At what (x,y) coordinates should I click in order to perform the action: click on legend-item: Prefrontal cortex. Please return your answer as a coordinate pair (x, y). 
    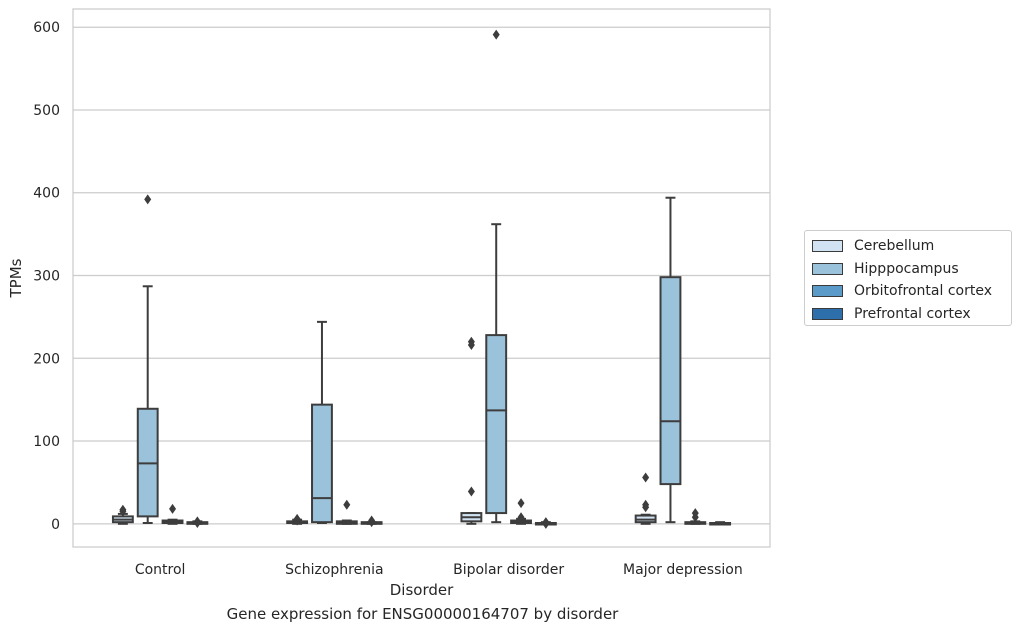
    Looking at the image, I should click on (911, 314).